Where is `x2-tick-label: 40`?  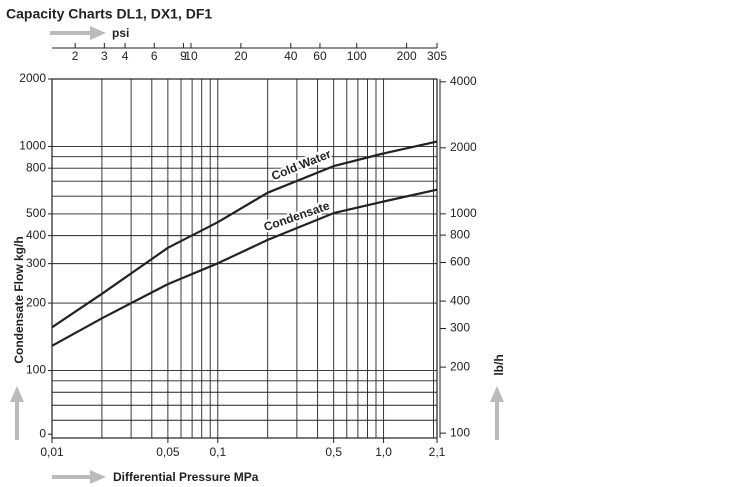
x2-tick-label: 40 is located at coordinates (291, 56).